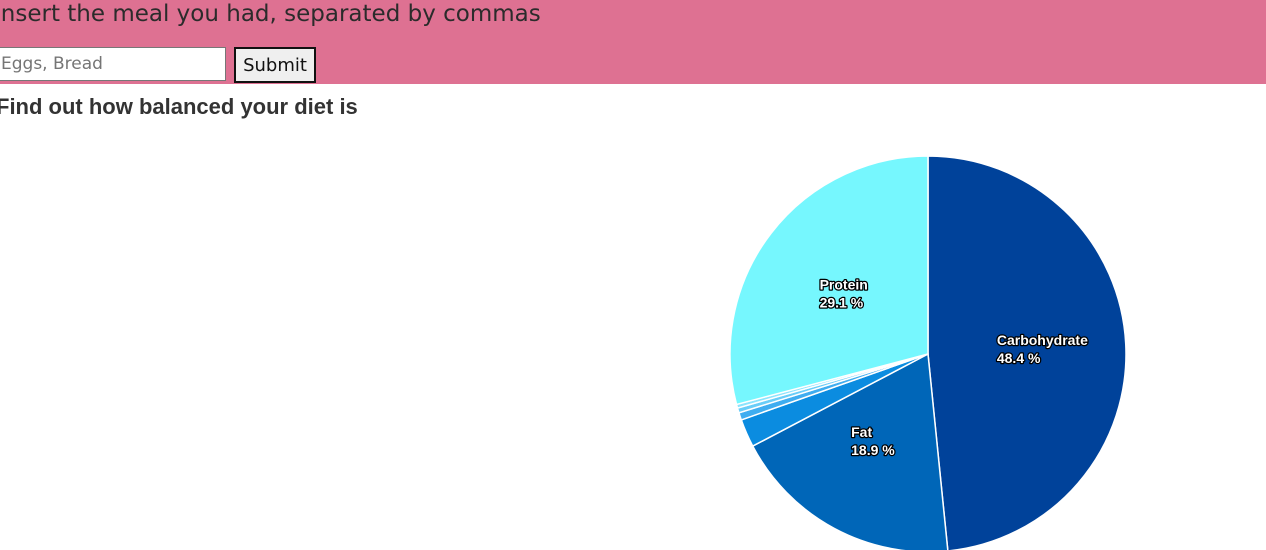  Describe the element at coordinates (873, 441) in the screenshot. I see `slice-label-fat: Fat 18.9 %` at that location.